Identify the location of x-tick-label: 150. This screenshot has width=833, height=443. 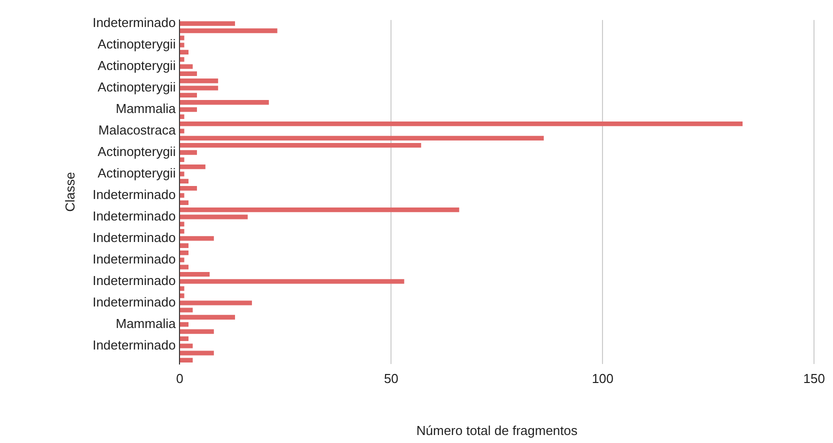
(814, 378).